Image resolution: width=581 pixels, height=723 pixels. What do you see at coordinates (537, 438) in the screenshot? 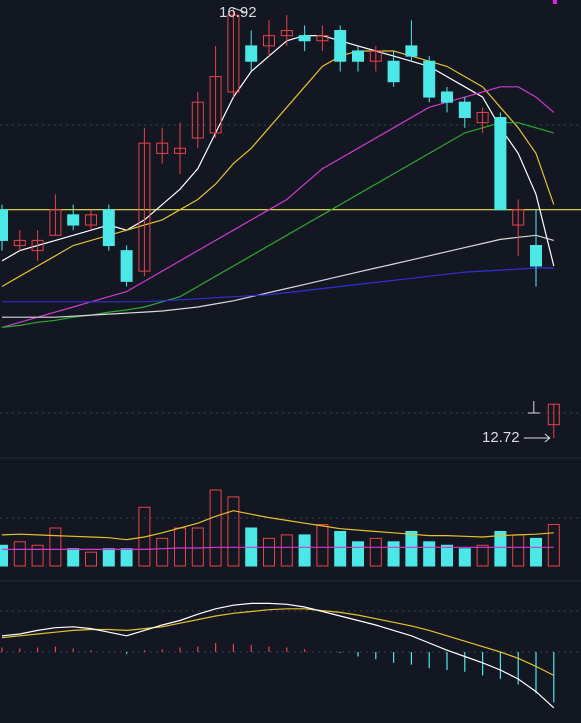
I see `low-pointer` at bounding box center [537, 438].